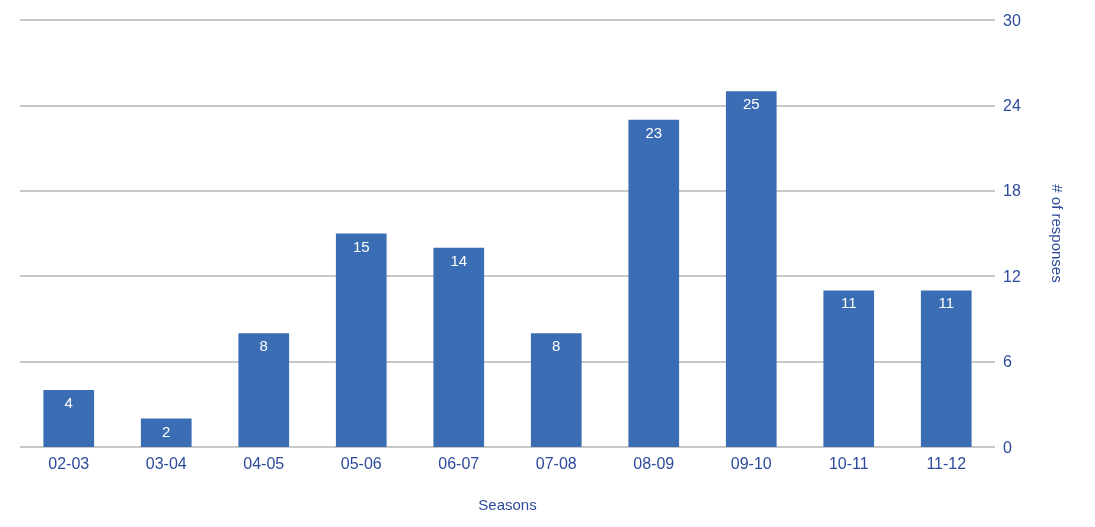 This screenshot has width=1095, height=527. Describe the element at coordinates (264, 463) in the screenshot. I see `x-tick-label: 04-05` at that location.